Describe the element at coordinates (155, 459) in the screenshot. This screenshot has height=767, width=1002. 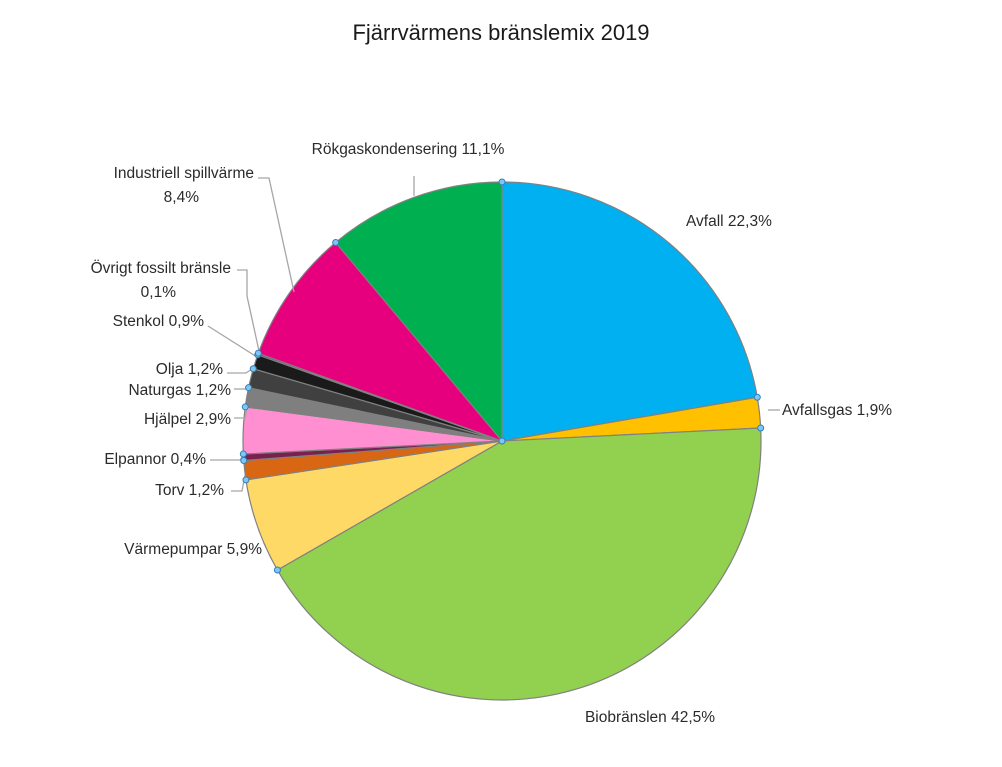
I see `data-label: Elpannor 0,4%` at that location.